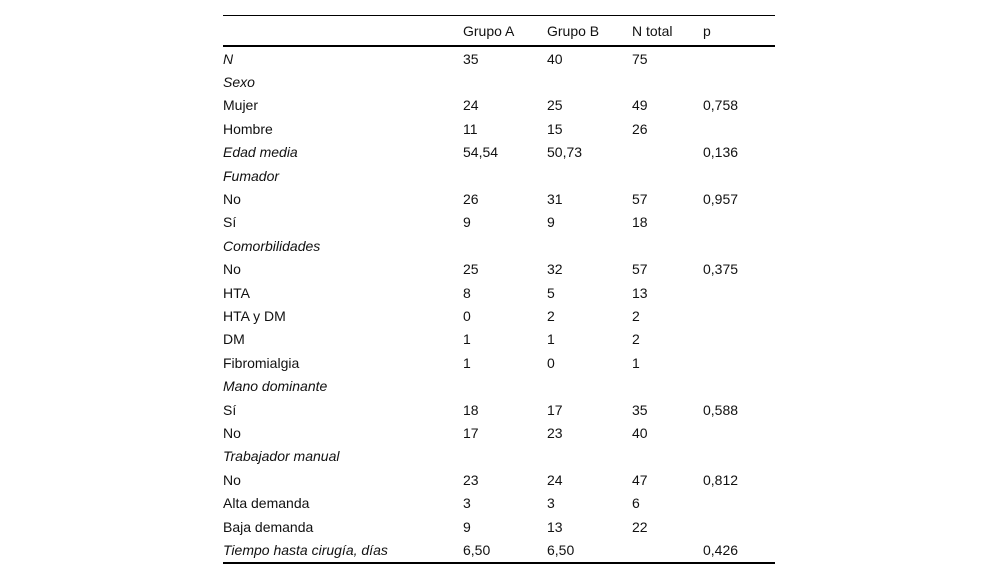 Image resolution: width=1000 pixels, height=576 pixels. What do you see at coordinates (640, 432) in the screenshot?
I see `cell-n-total: 40` at bounding box center [640, 432].